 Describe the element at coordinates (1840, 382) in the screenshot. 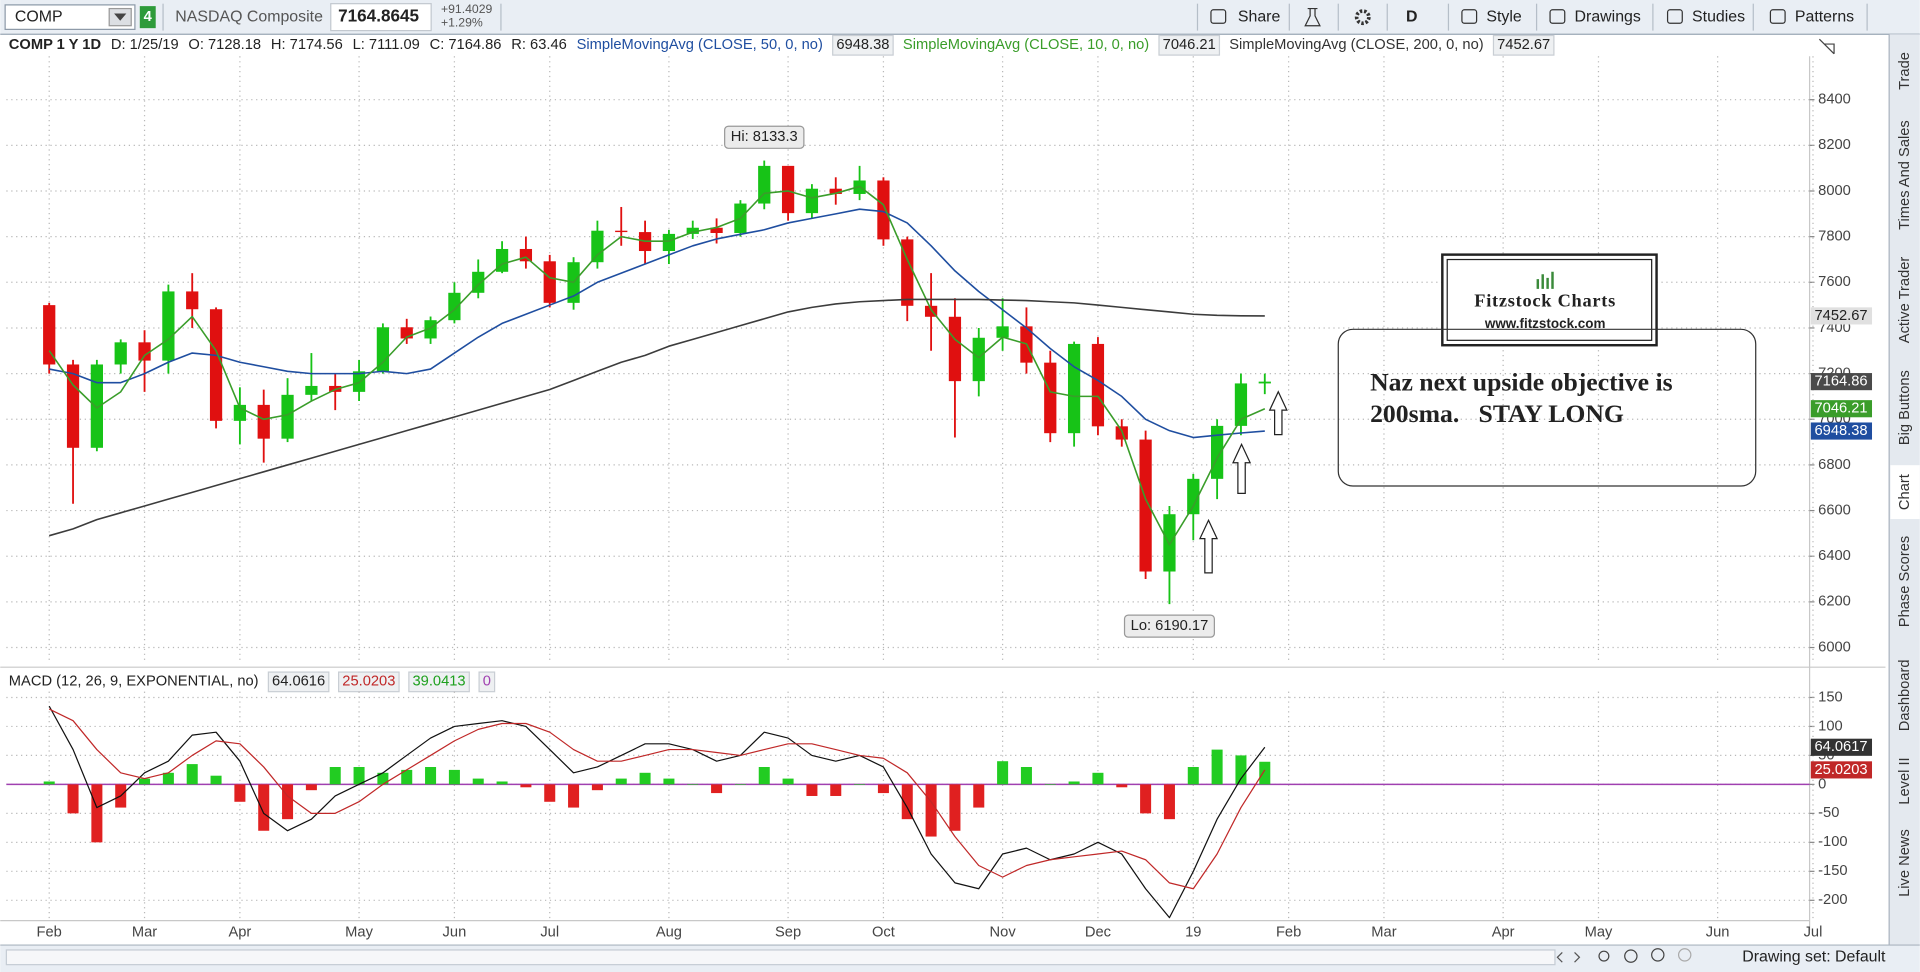

I see `price-badge-label: 7164.86` at that location.